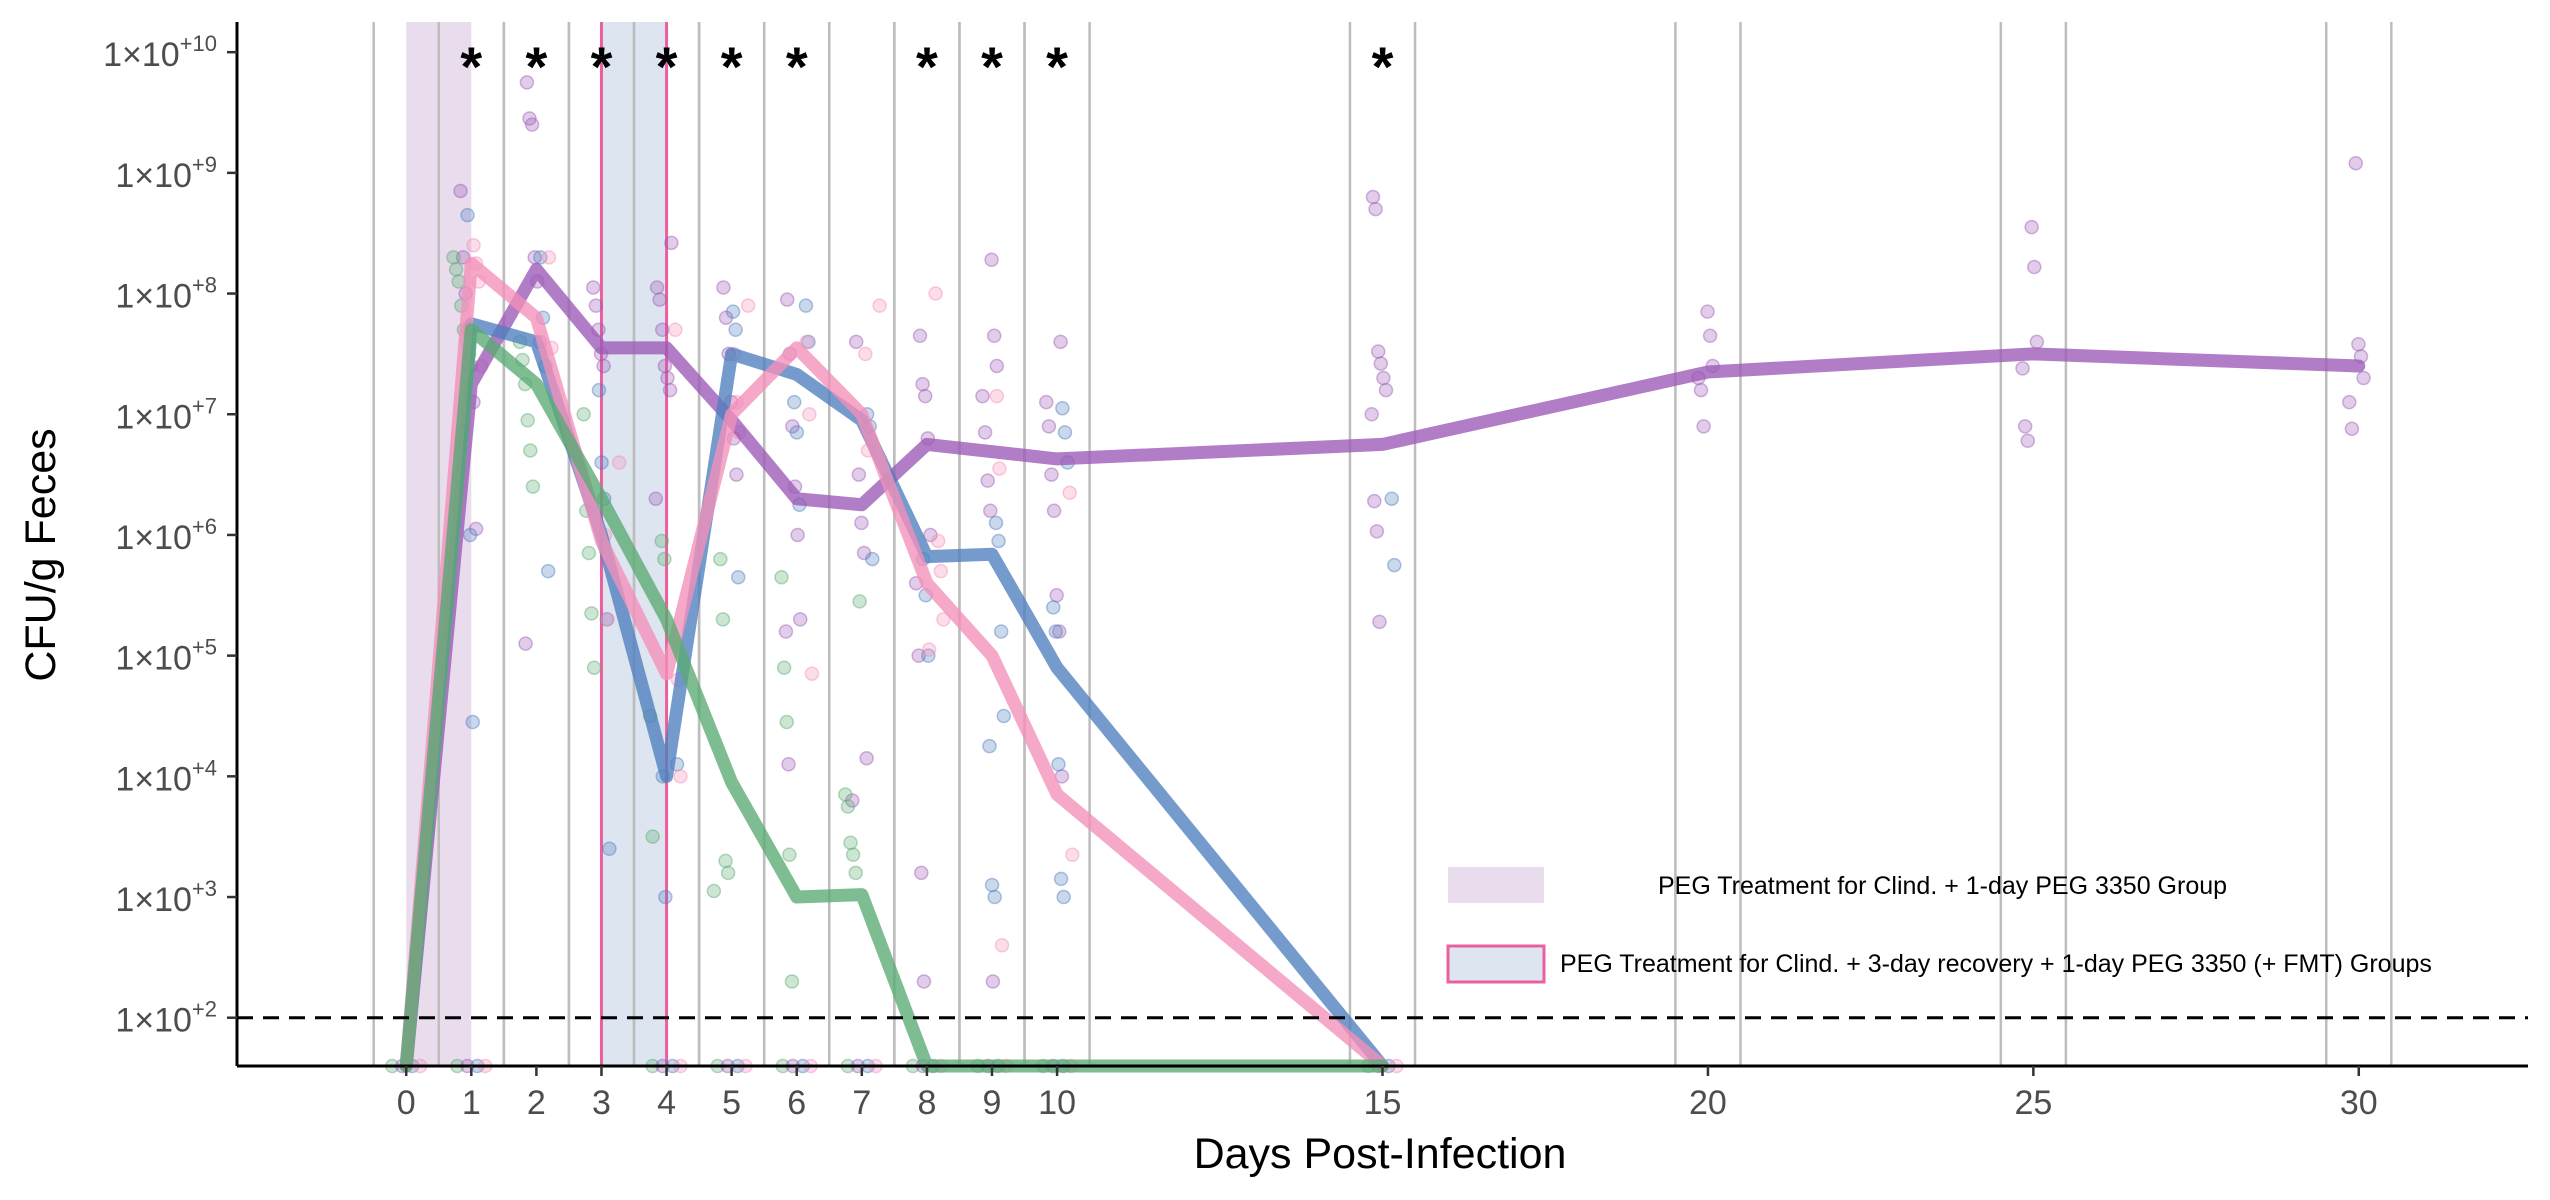 This screenshot has height=1200, width=2550. I want to click on x-axis-title: Days Post-Infection, so click(1380, 1154).